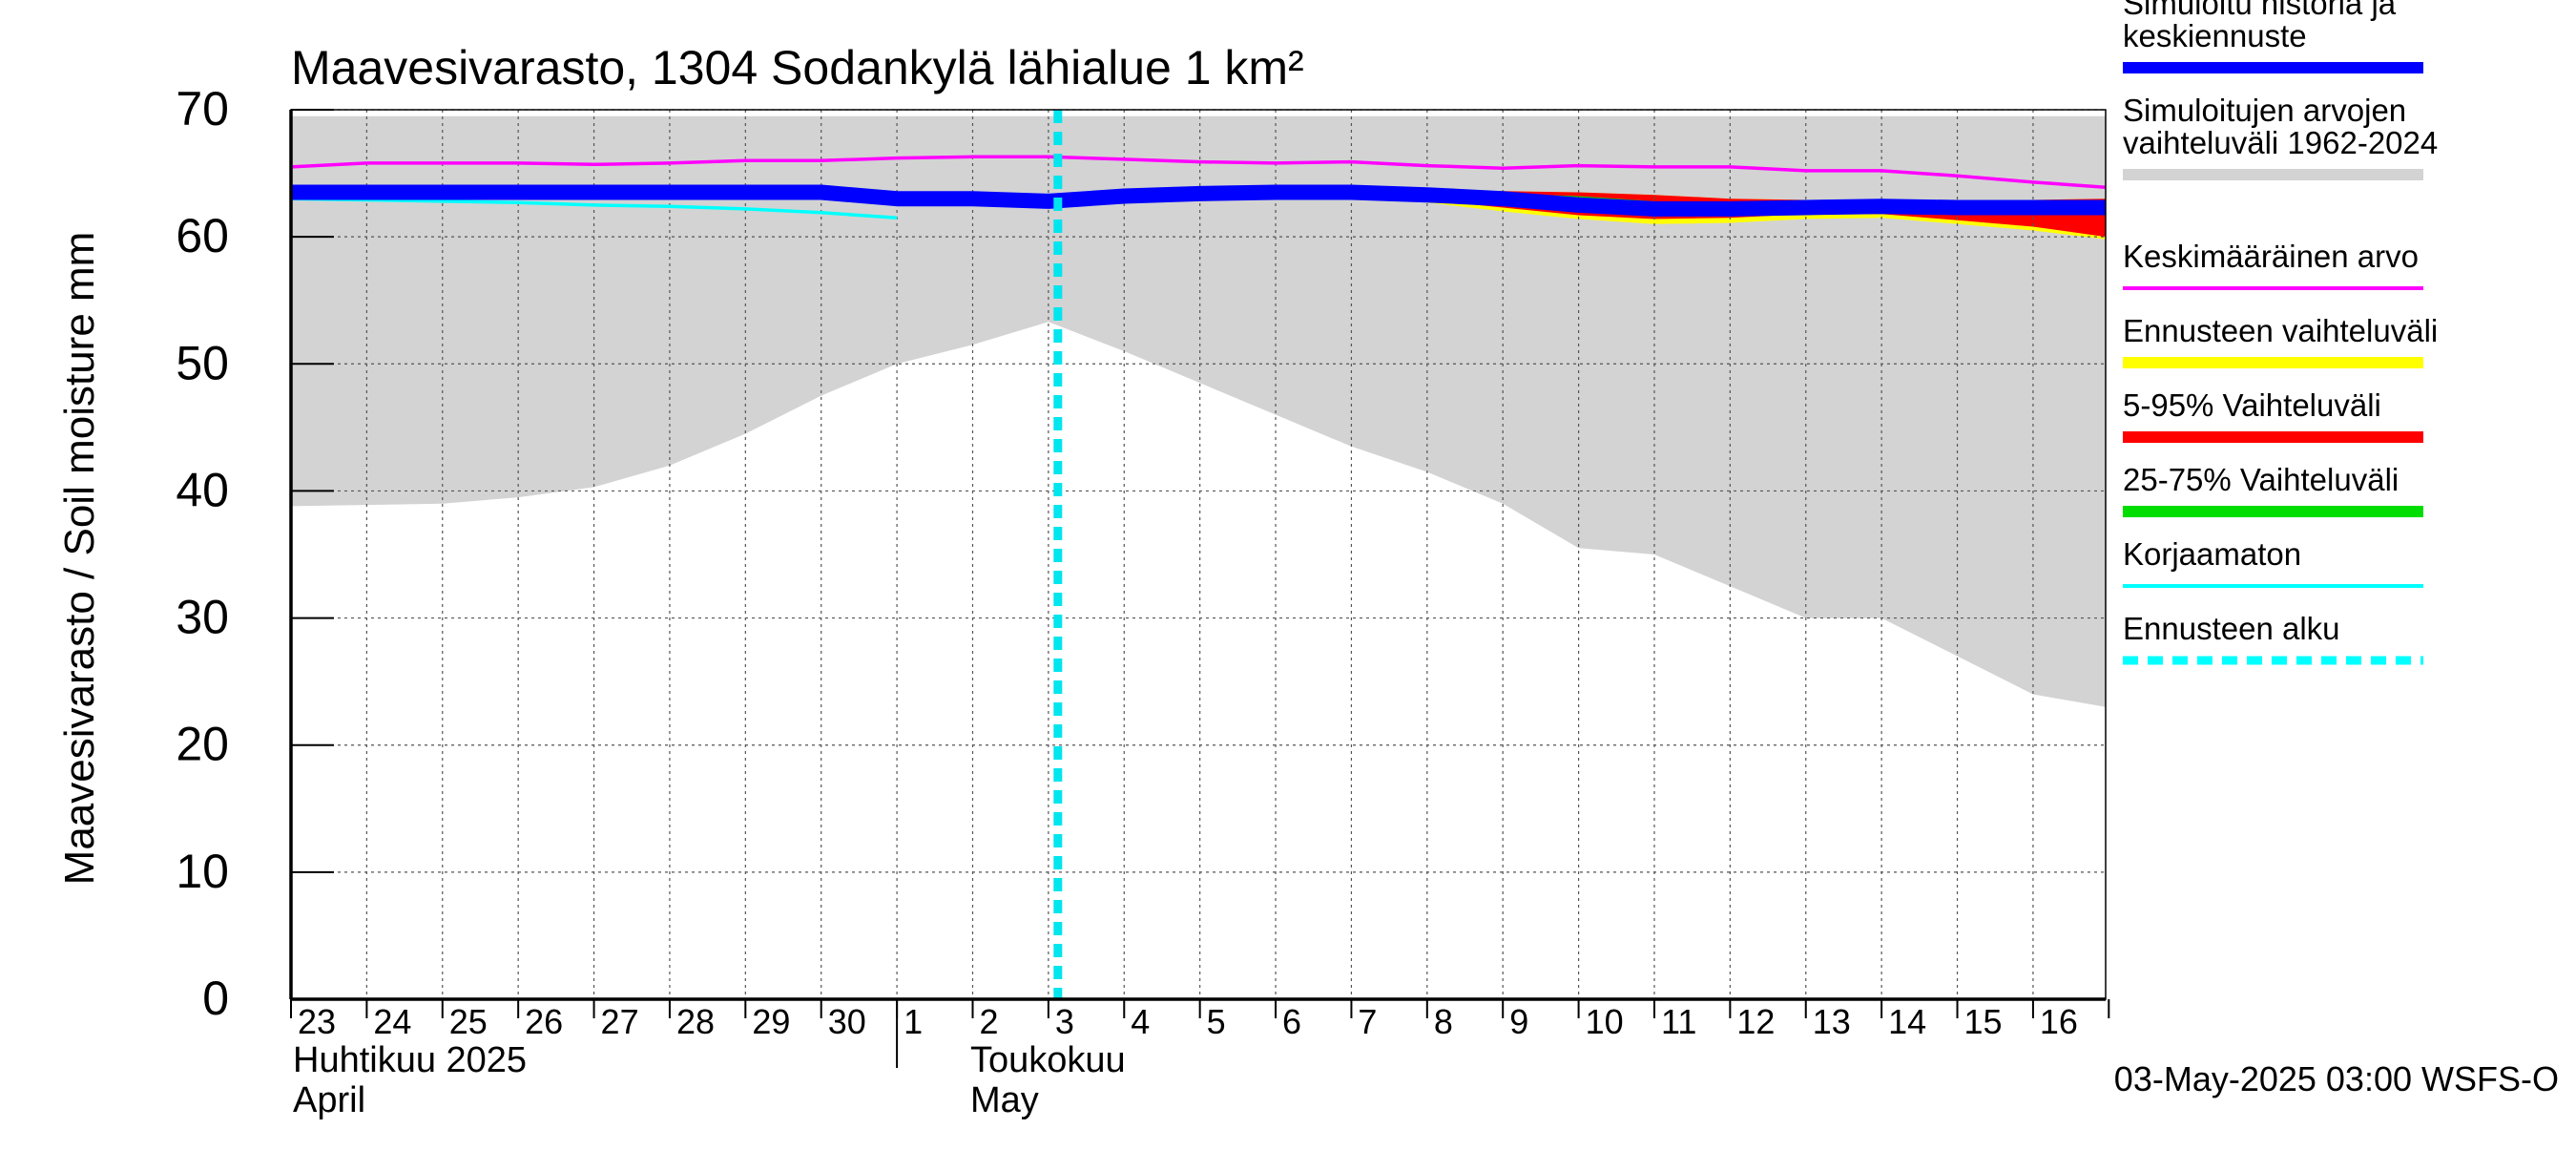 Image resolution: width=2576 pixels, height=1150 pixels. Describe the element at coordinates (2059, 1021) in the screenshot. I see `x-tick-label: 16` at that location.